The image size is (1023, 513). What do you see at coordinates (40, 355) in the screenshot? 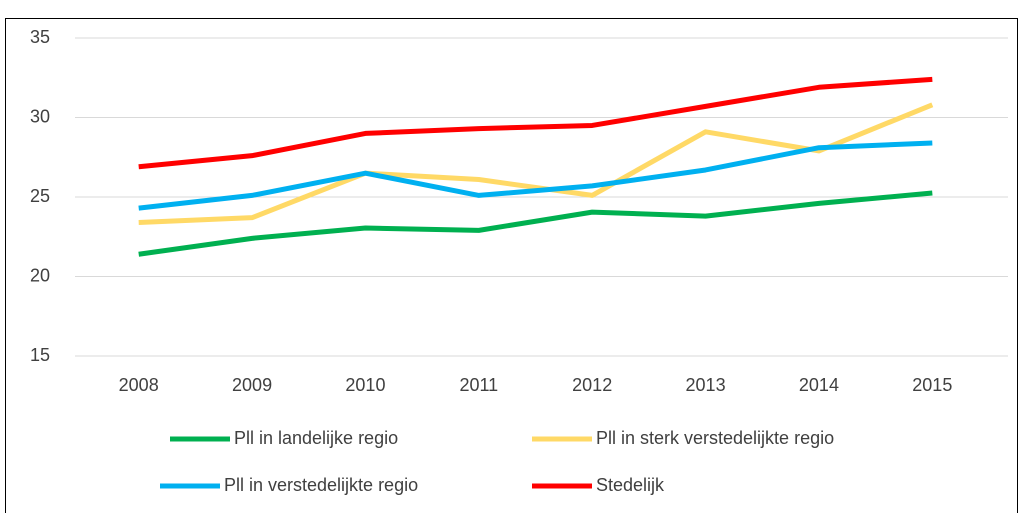
I see `y-tick-label: 15` at bounding box center [40, 355].